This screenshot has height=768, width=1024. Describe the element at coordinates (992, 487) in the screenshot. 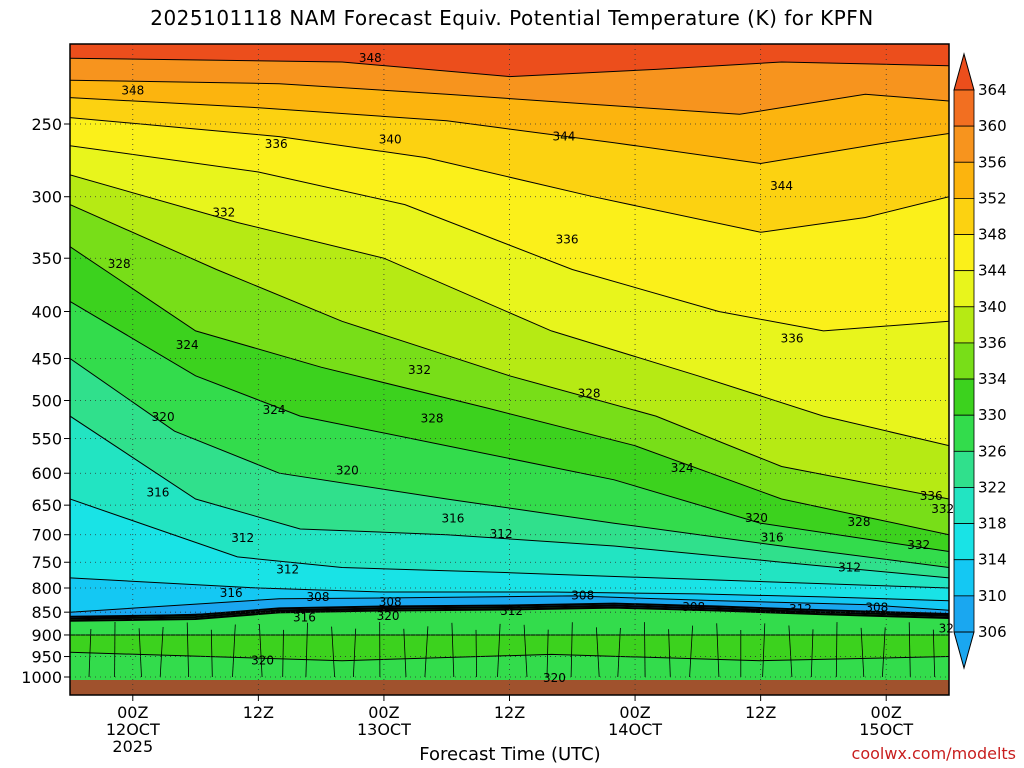

I see `colorbar-label: 322` at that location.